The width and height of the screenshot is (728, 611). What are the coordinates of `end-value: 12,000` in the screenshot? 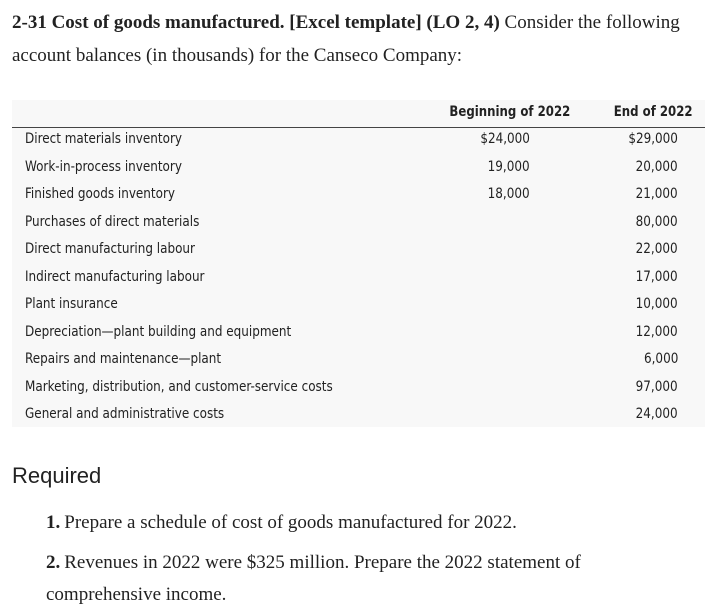 It's located at (657, 331).